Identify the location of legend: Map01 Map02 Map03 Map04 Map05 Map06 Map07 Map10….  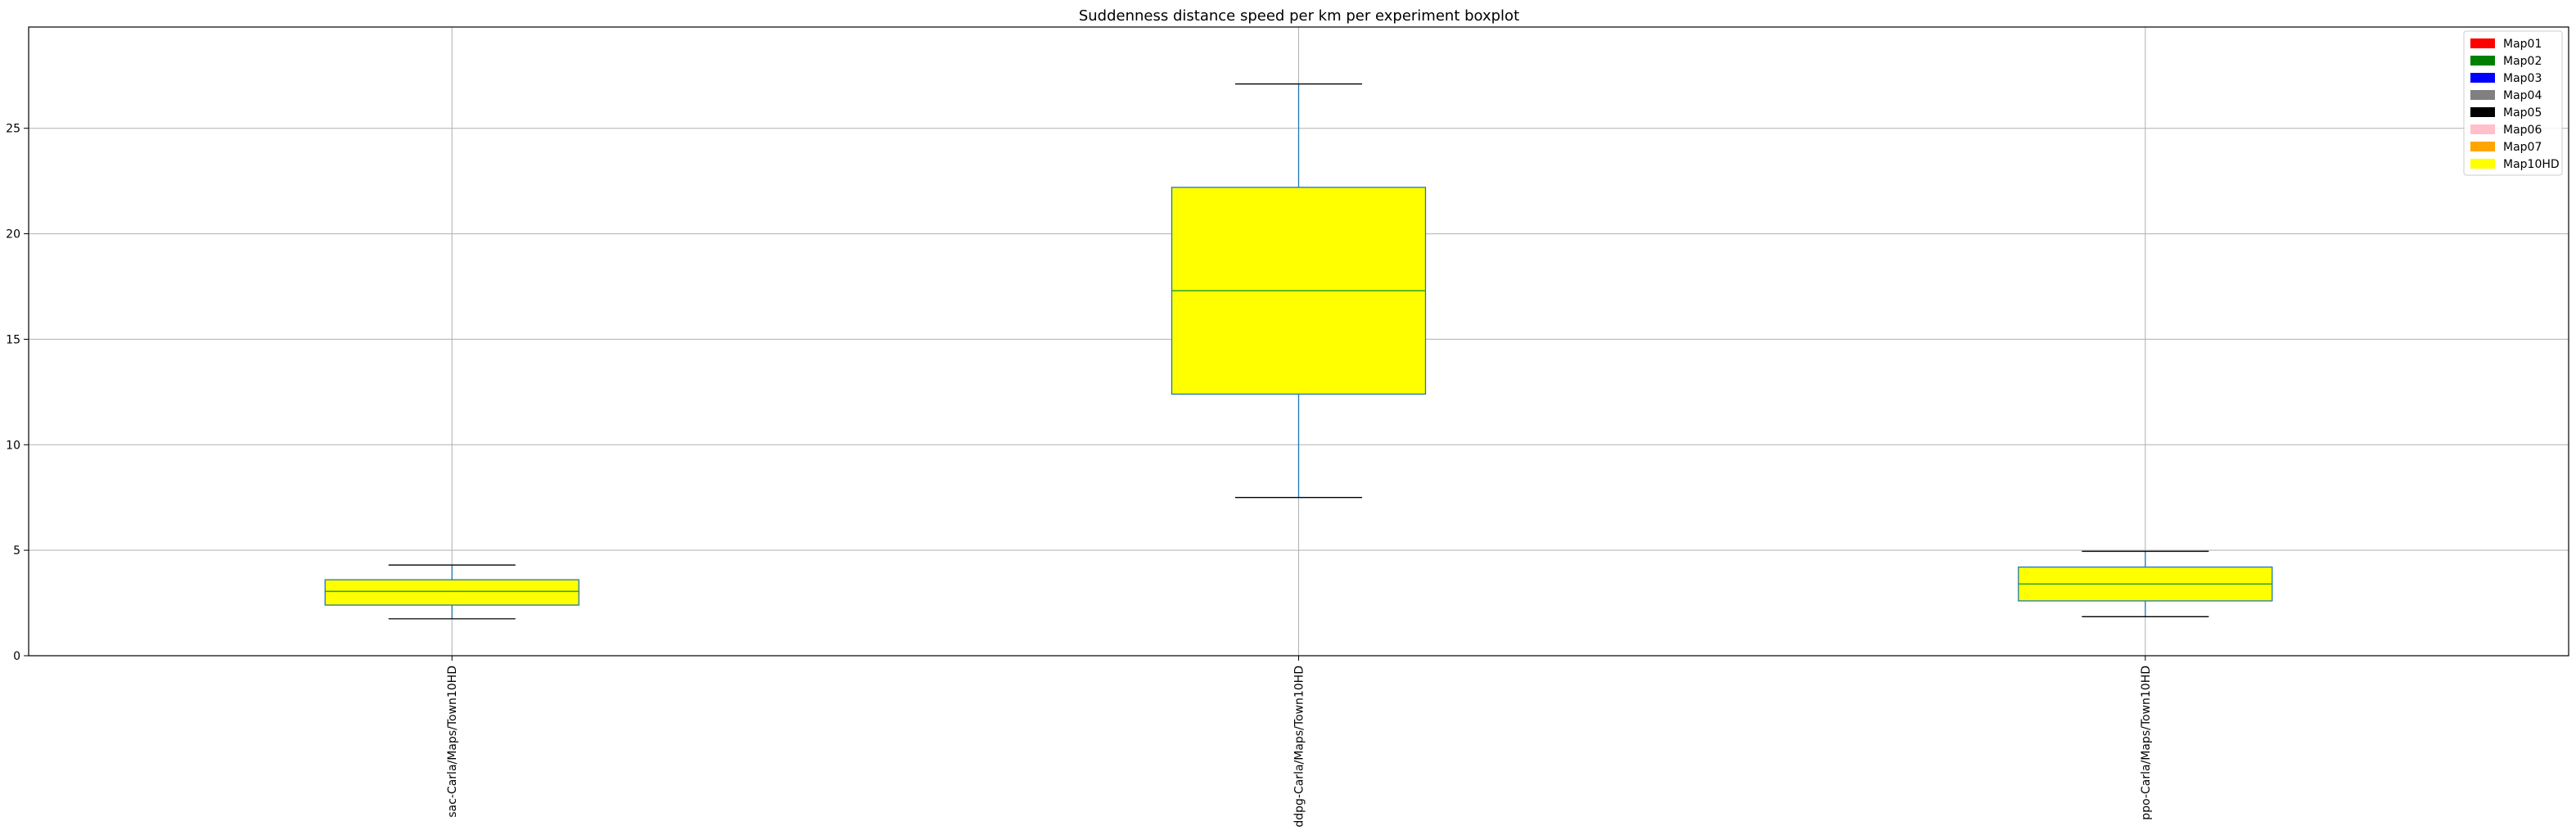
(2513, 103).